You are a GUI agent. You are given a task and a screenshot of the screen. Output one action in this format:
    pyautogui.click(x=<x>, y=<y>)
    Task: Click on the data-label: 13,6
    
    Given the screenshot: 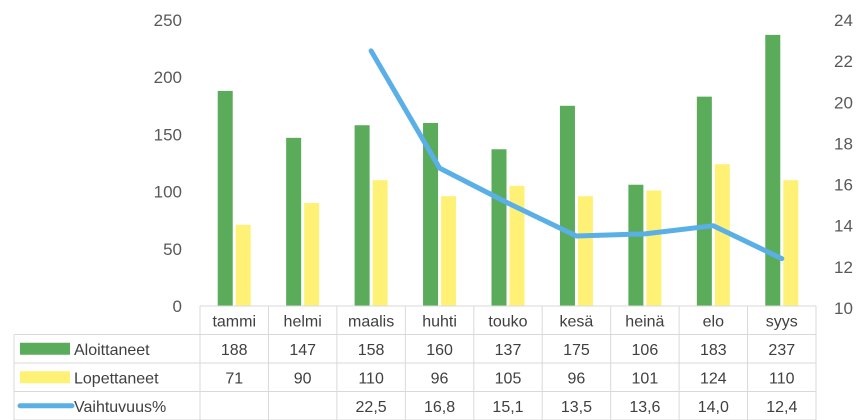 What is the action you would take?
    pyautogui.click(x=644, y=407)
    